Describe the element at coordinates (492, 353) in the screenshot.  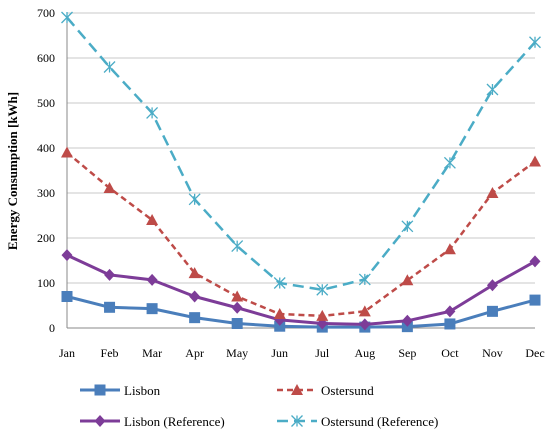
I see `x-tick-label: Nov` at that location.